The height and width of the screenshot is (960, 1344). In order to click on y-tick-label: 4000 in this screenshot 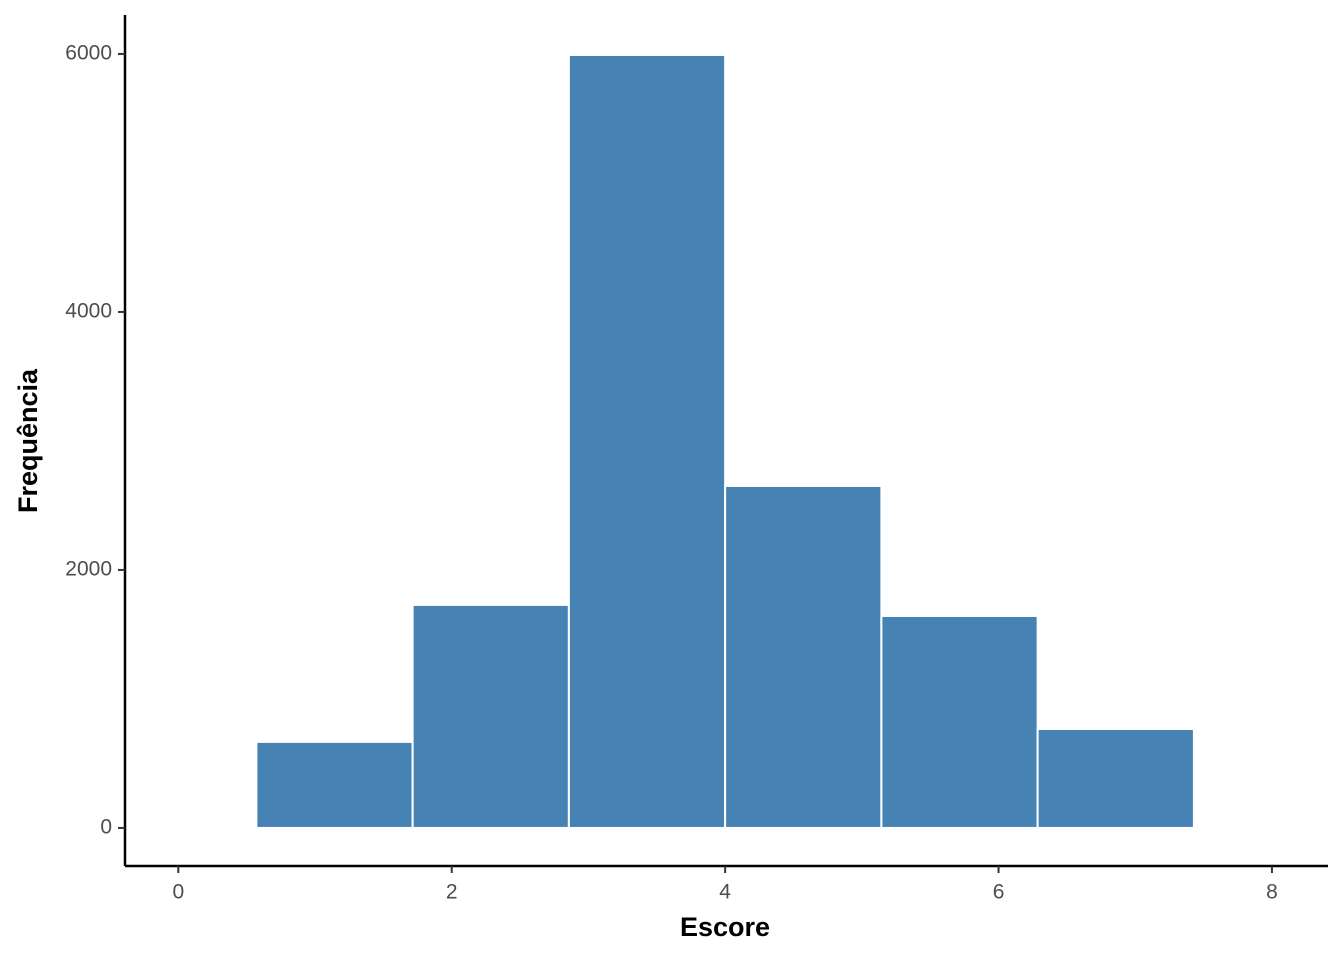, I will do `click(88, 311)`.